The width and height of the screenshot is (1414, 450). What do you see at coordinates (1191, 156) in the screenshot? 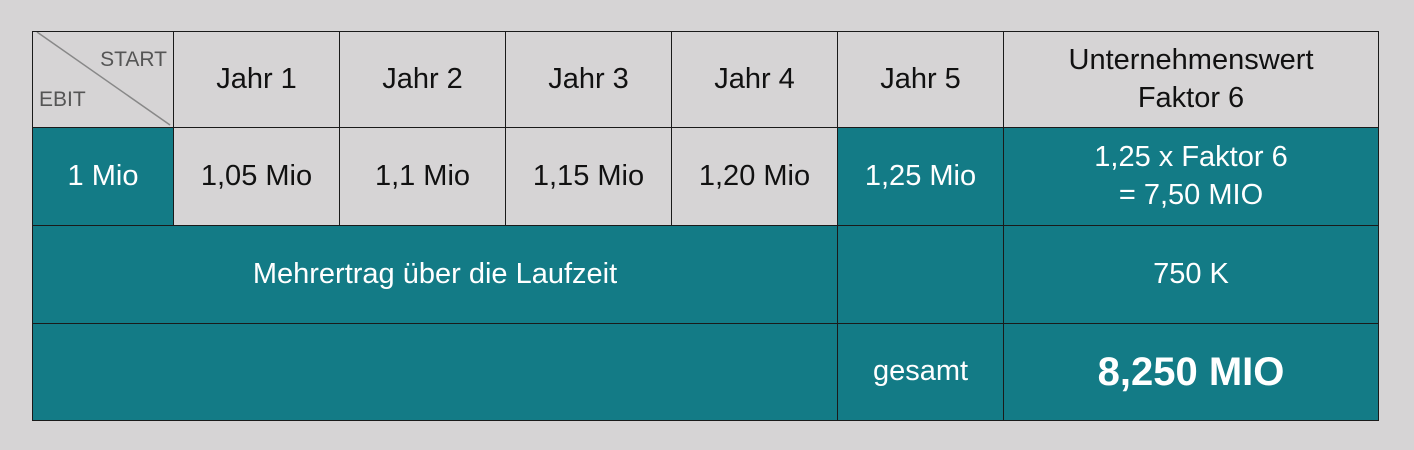
I see `ebit-value-line1: 1,25 x Faktor 6` at bounding box center [1191, 156].